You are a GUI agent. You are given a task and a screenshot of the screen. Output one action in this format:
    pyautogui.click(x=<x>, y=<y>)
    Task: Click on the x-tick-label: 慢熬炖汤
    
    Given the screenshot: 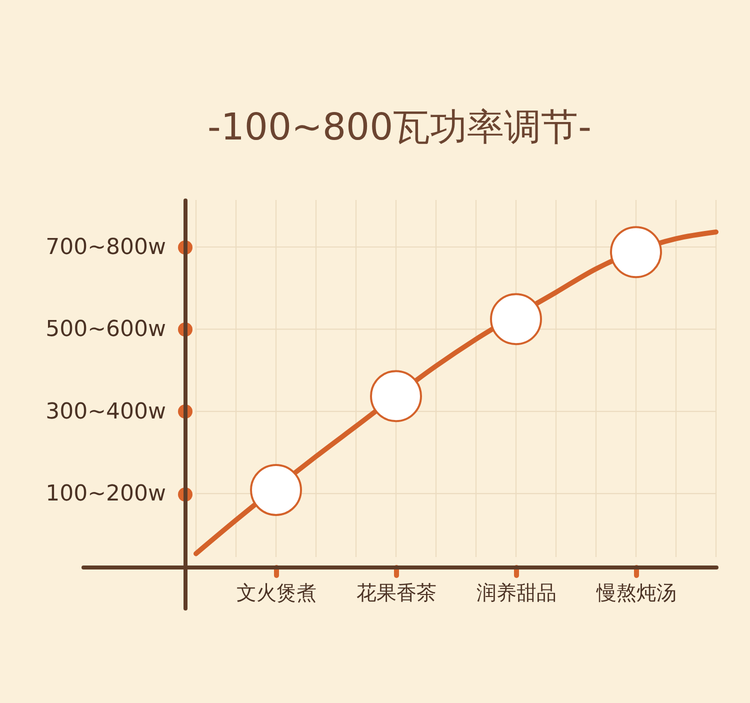 What is the action you would take?
    pyautogui.click(x=636, y=592)
    